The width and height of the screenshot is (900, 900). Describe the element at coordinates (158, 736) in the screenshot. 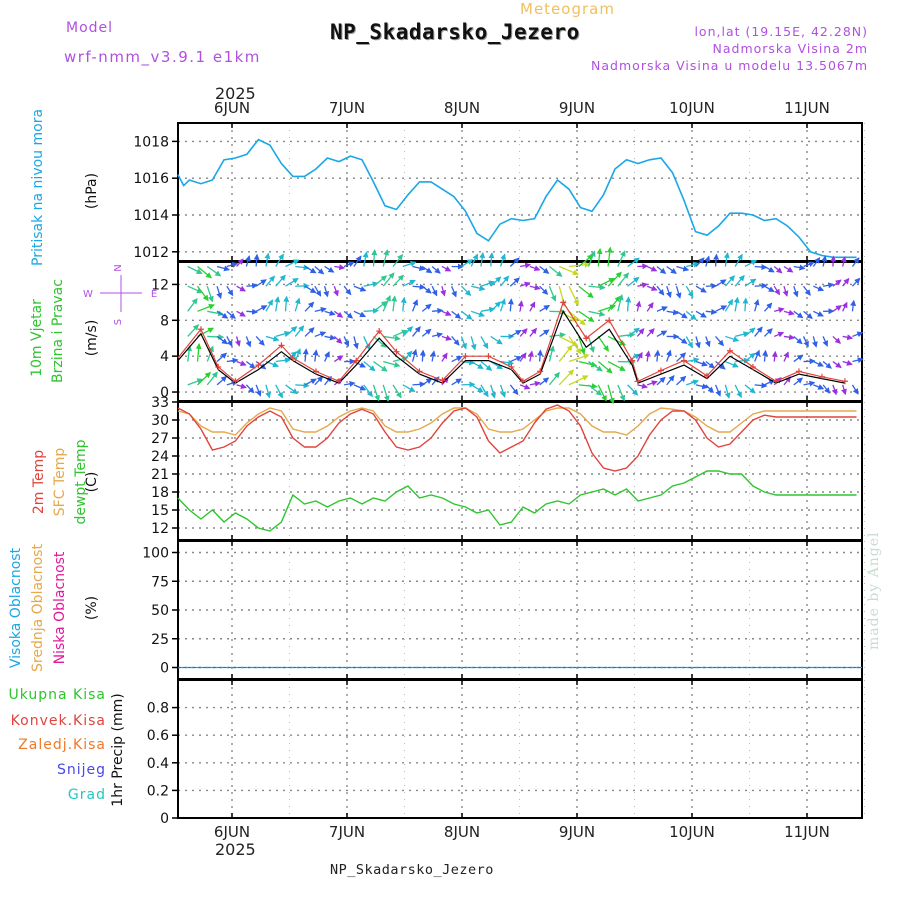

I see `precip-y-tick-label: 0.6` at that location.